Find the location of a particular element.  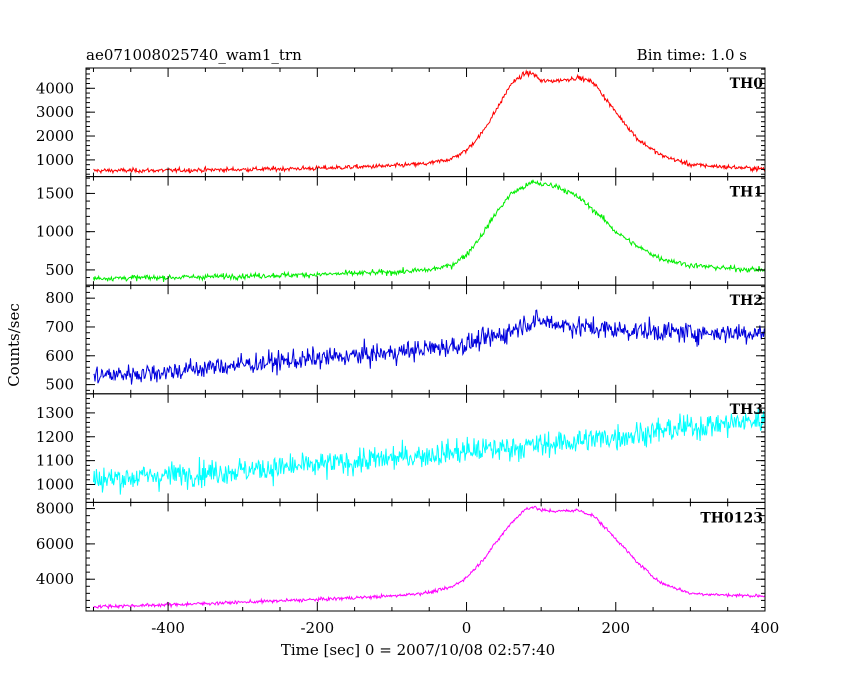

panel-th1: 500 1000 1500 TH1 is located at coordinates (401, 231).